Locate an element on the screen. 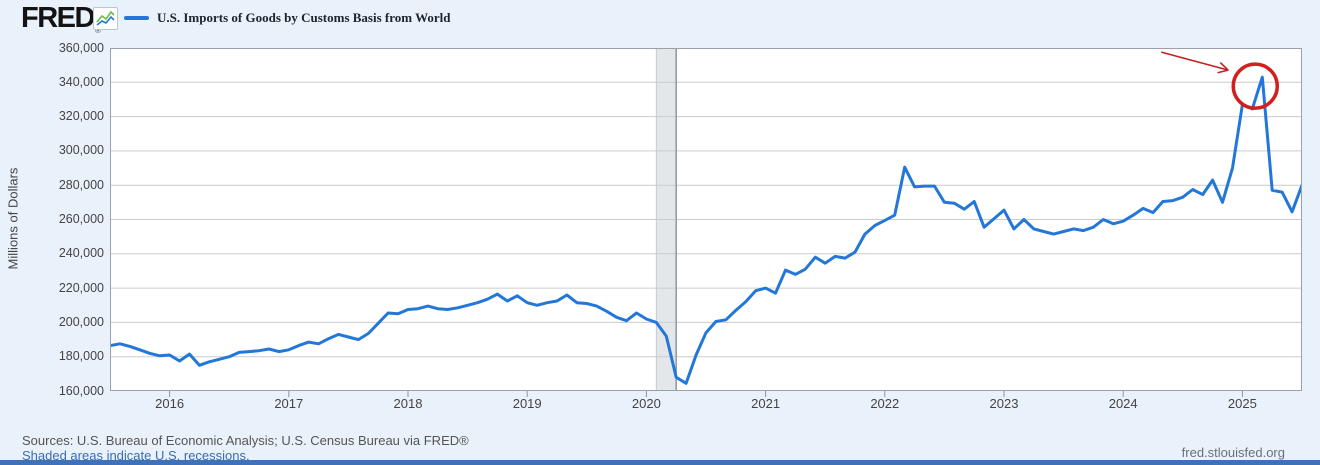 The width and height of the screenshot is (1320, 465). y-tick-label: 280,000 is located at coordinates (81, 184).